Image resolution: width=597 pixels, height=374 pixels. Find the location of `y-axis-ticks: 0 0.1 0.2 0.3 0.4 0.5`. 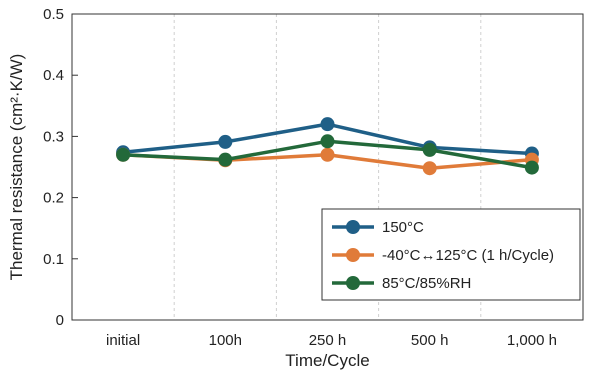

y-axis-ticks: 0 0.1 0.2 0.3 0.4 0.5 is located at coordinates (60, 167).